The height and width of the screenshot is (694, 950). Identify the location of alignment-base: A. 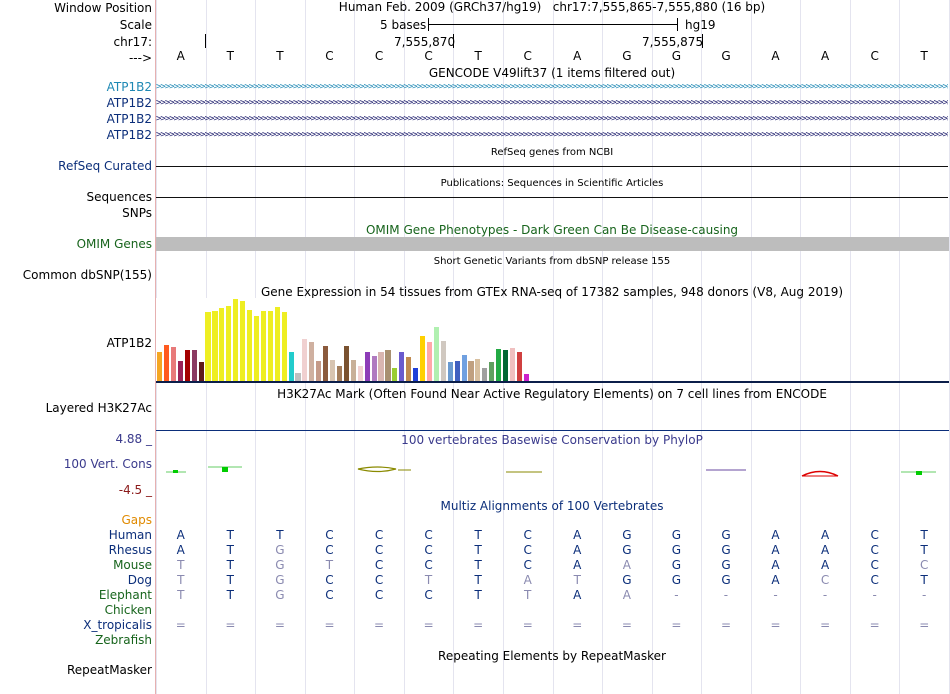
(577, 550).